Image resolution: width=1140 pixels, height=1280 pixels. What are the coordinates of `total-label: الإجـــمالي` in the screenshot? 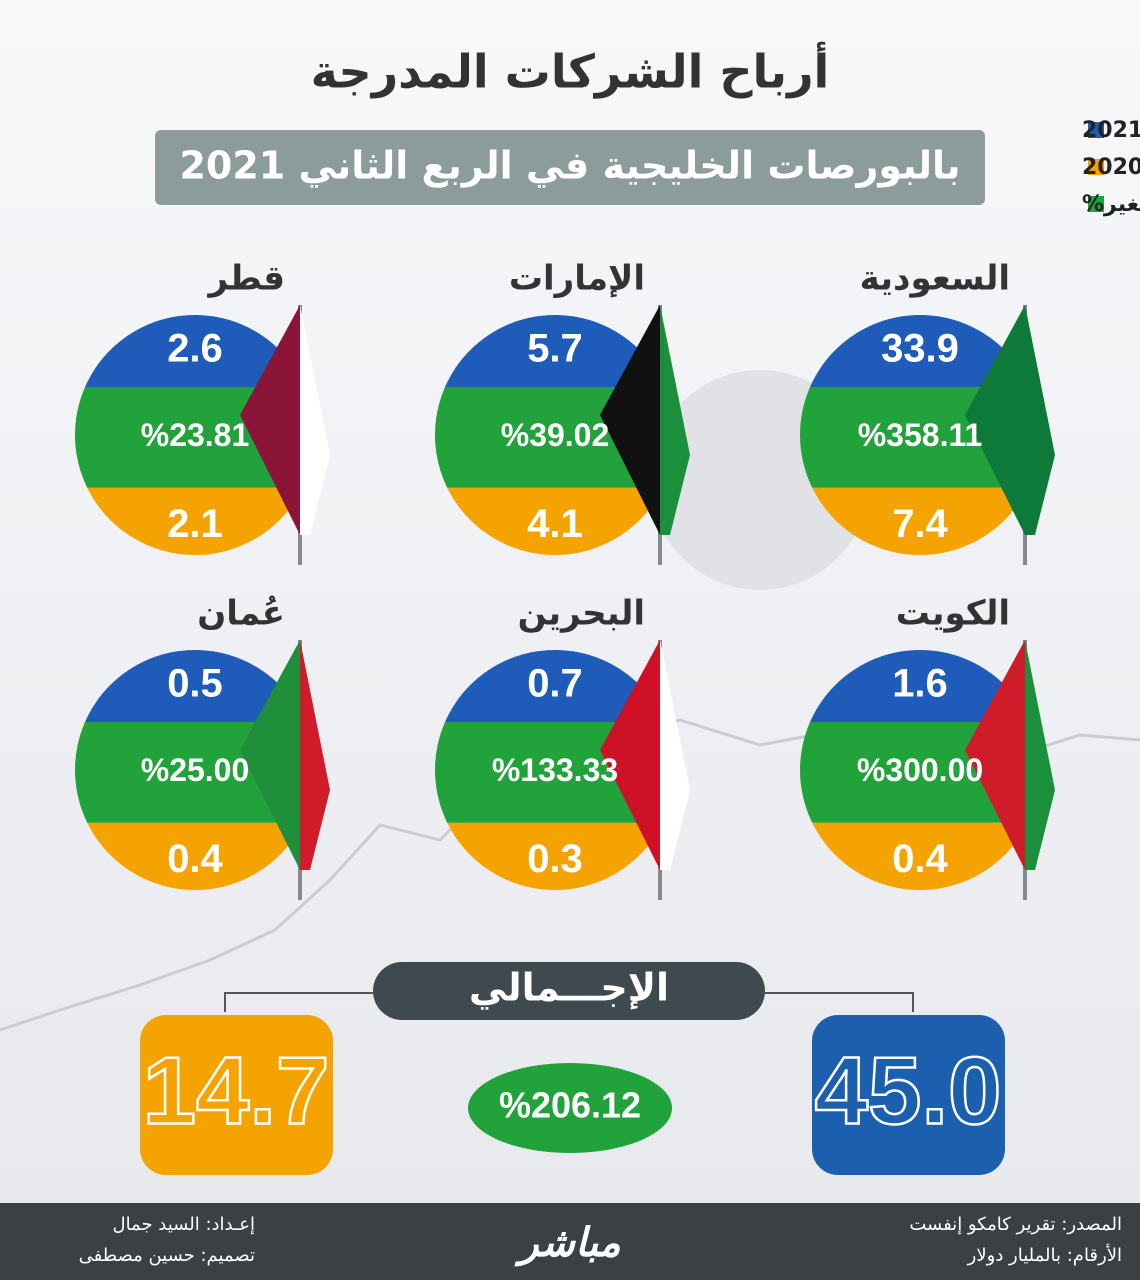 It's located at (569, 988).